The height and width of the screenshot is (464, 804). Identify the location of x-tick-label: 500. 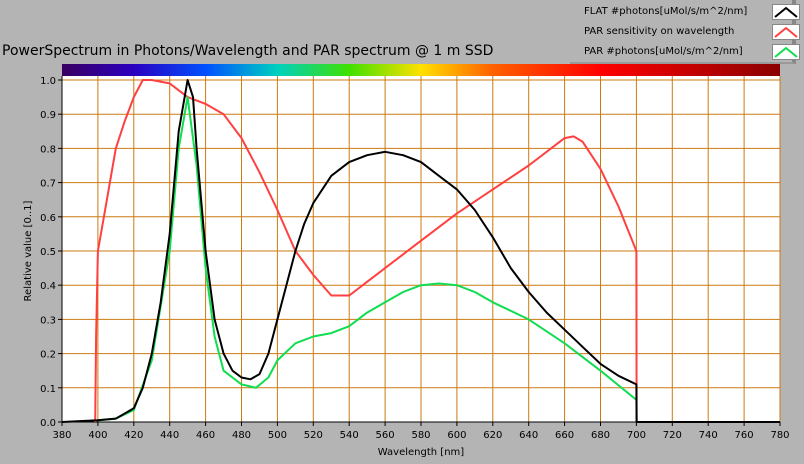
(277, 435).